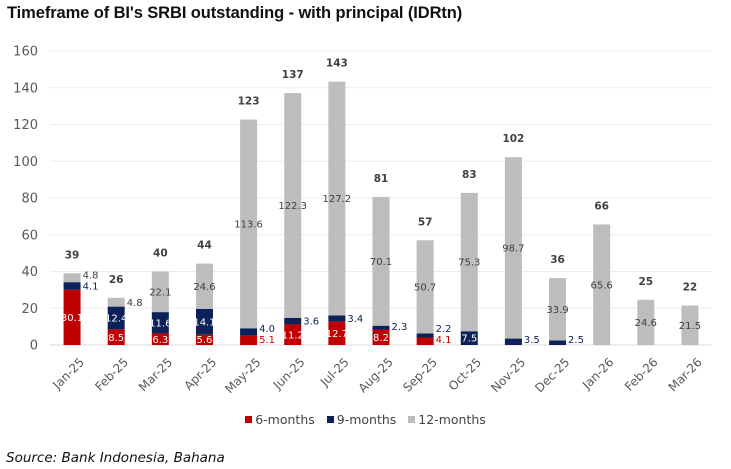  I want to click on legend-label: 6-months, so click(285, 419).